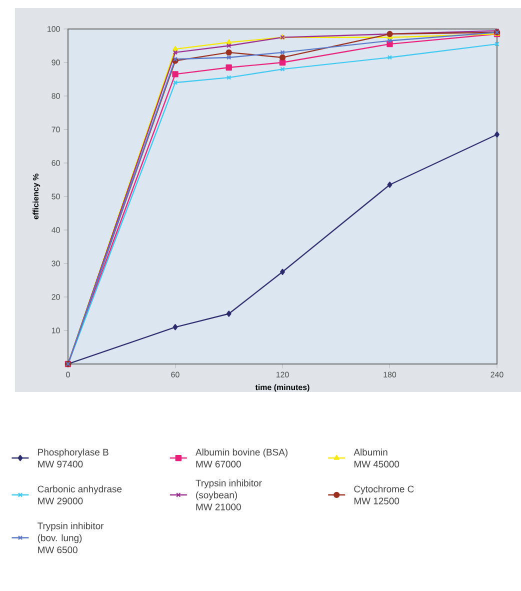  I want to click on legend-label: Trypsin inhibitor (bov. lung) MW 6500, so click(71, 538).